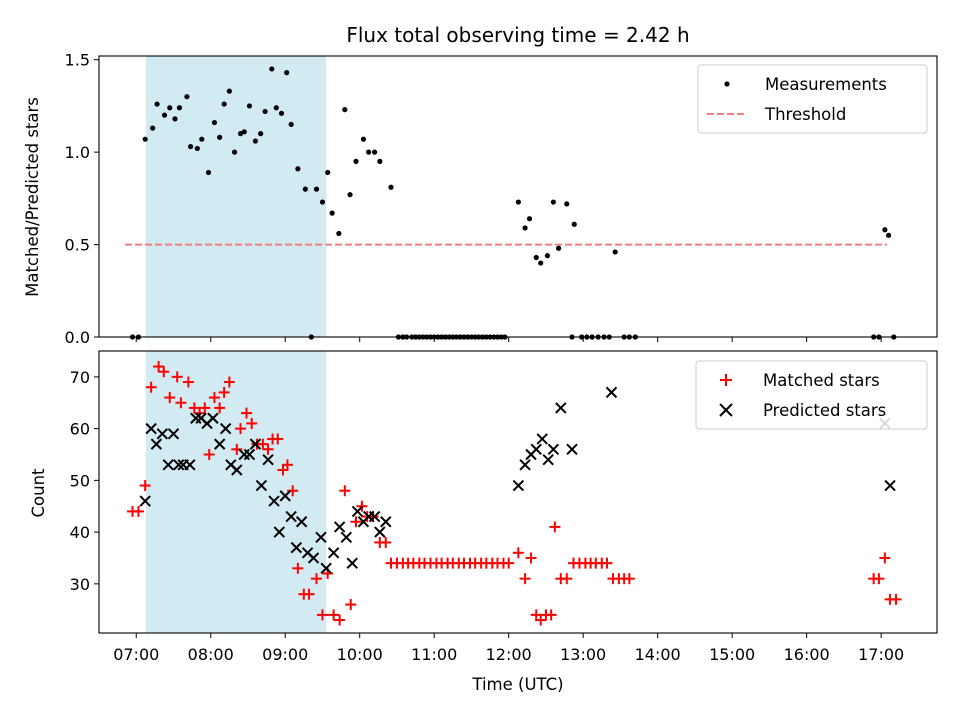 Image resolution: width=960 pixels, height=720 pixels. Describe the element at coordinates (32, 197) in the screenshot. I see `top-y-axis-label: Matched/Predicted stars` at that location.